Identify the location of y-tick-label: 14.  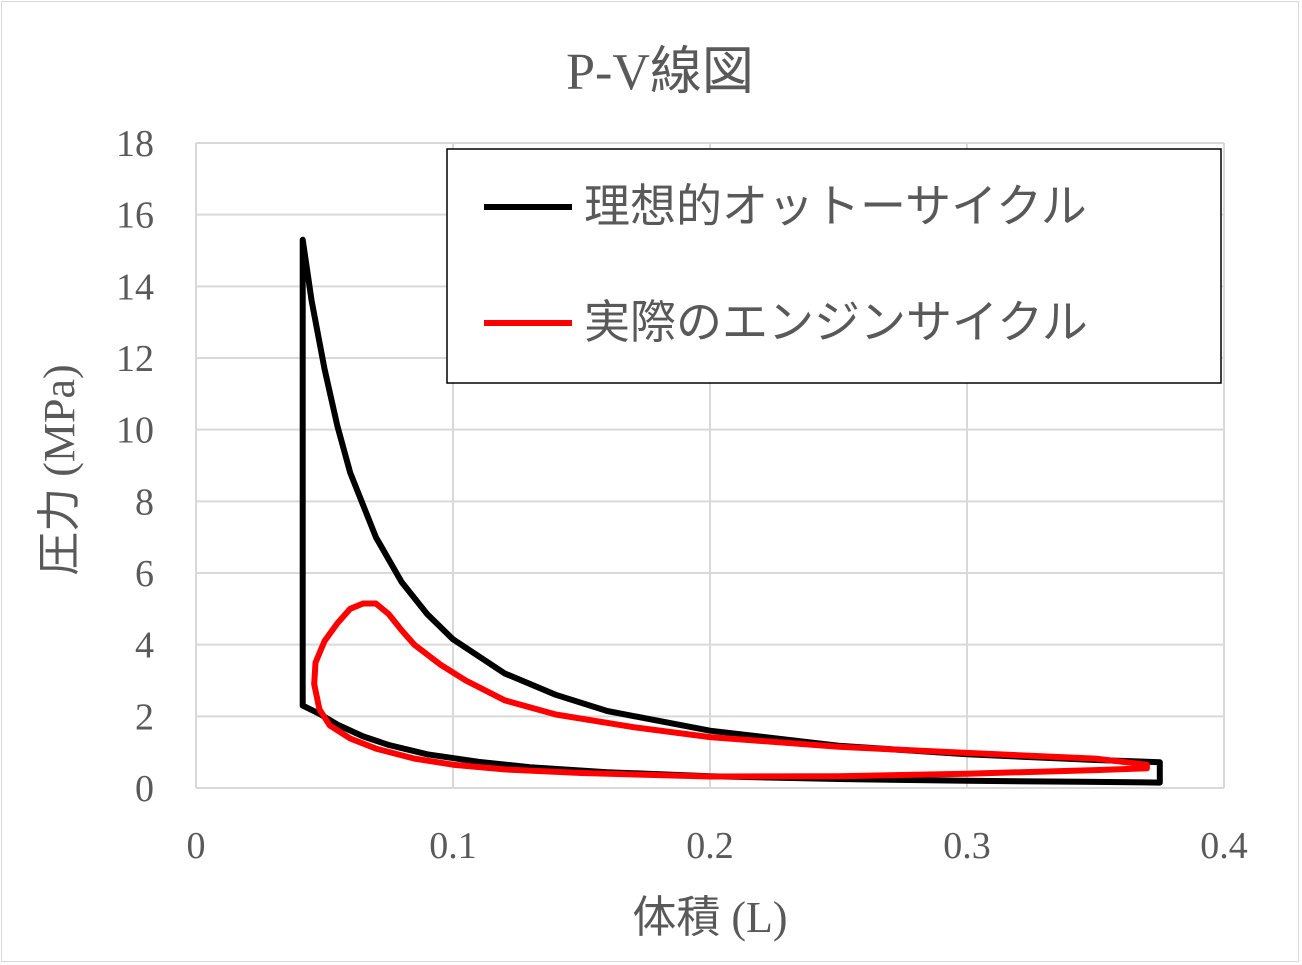
(135, 287).